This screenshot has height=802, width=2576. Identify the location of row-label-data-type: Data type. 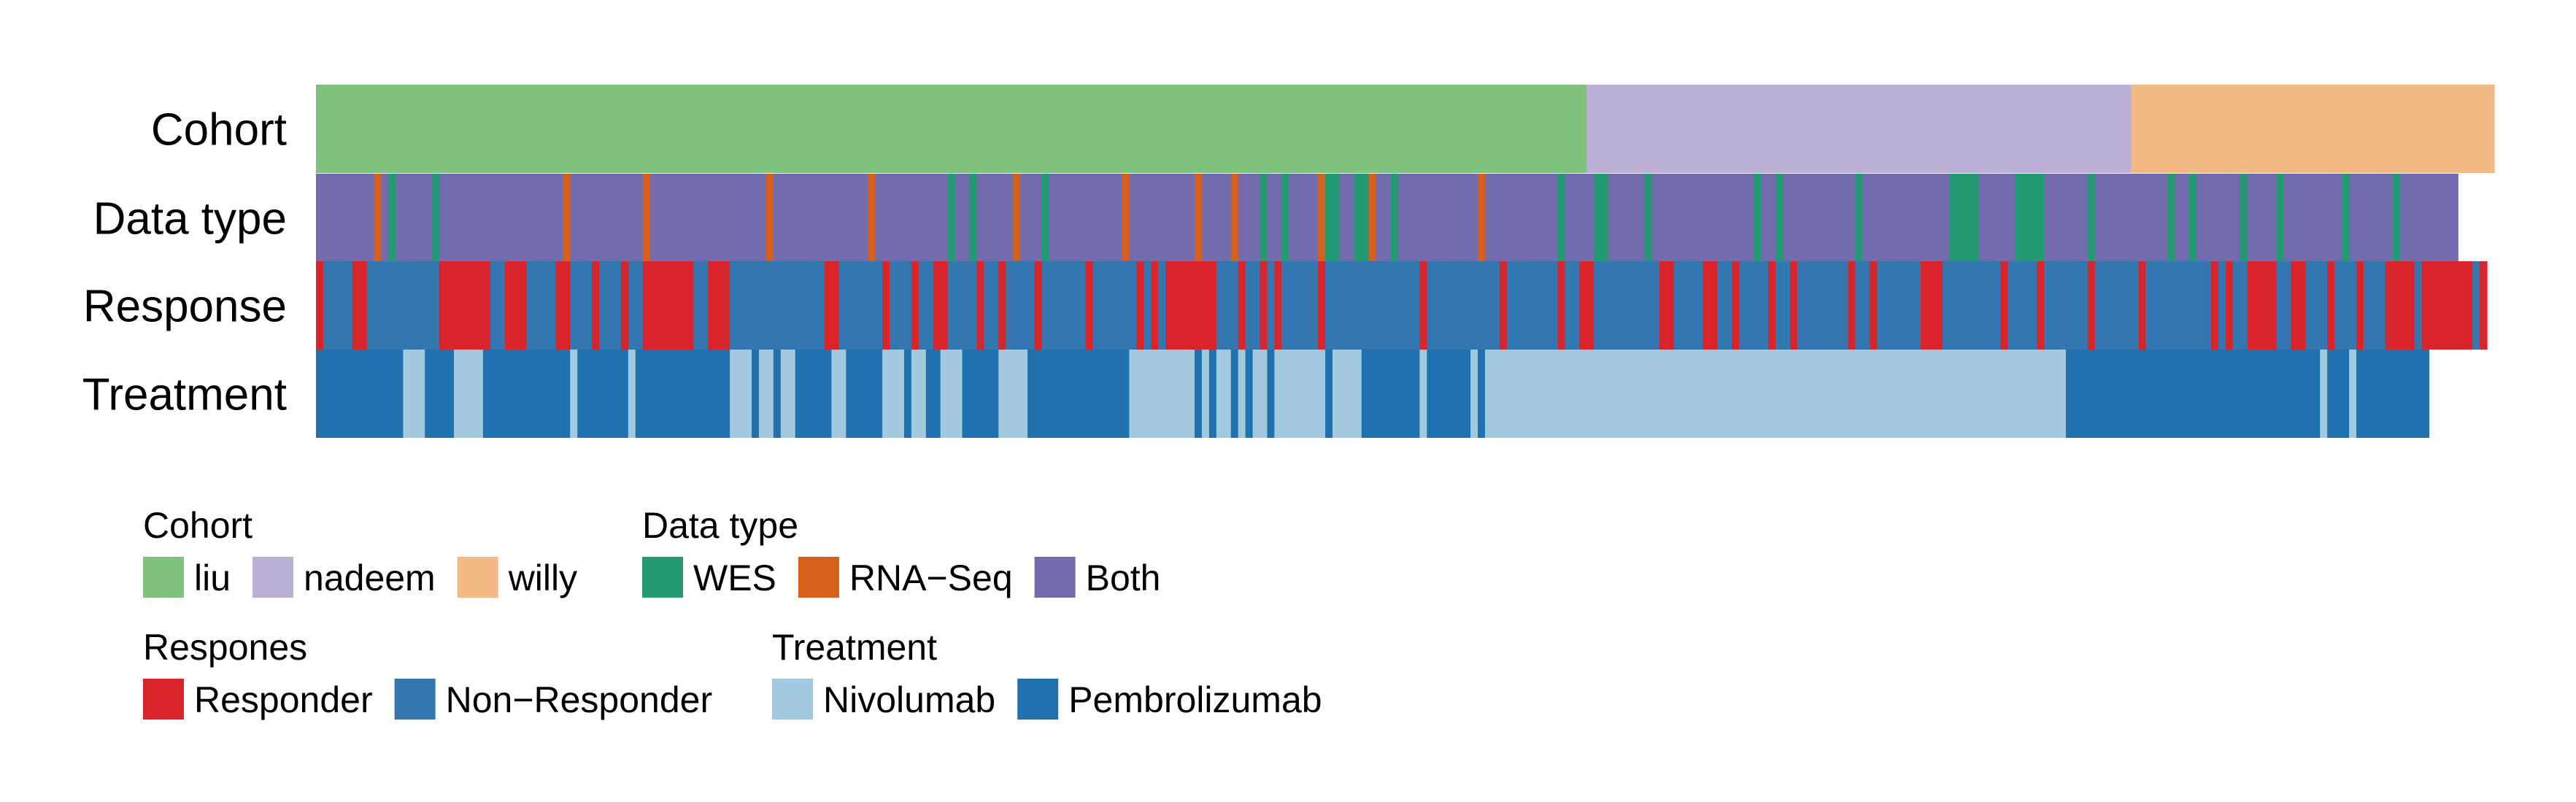
(190, 219).